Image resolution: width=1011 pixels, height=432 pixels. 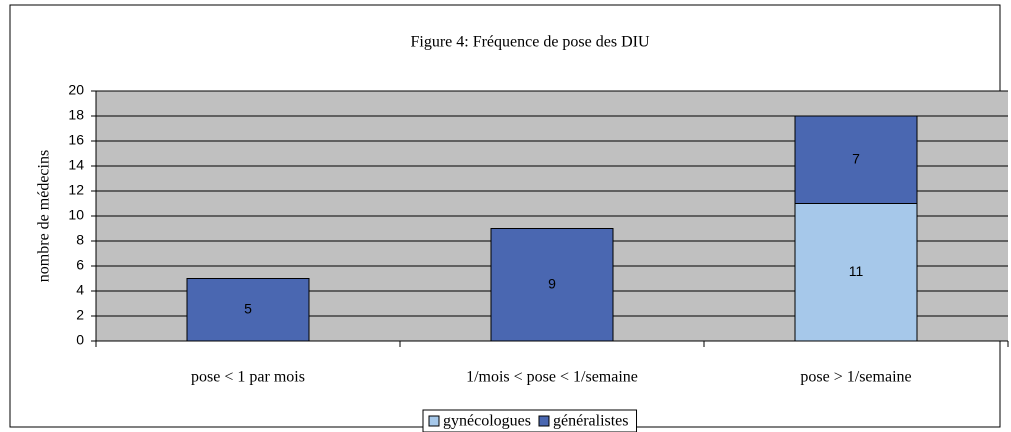 What do you see at coordinates (80, 290) in the screenshot?
I see `y-tick-label: 4` at bounding box center [80, 290].